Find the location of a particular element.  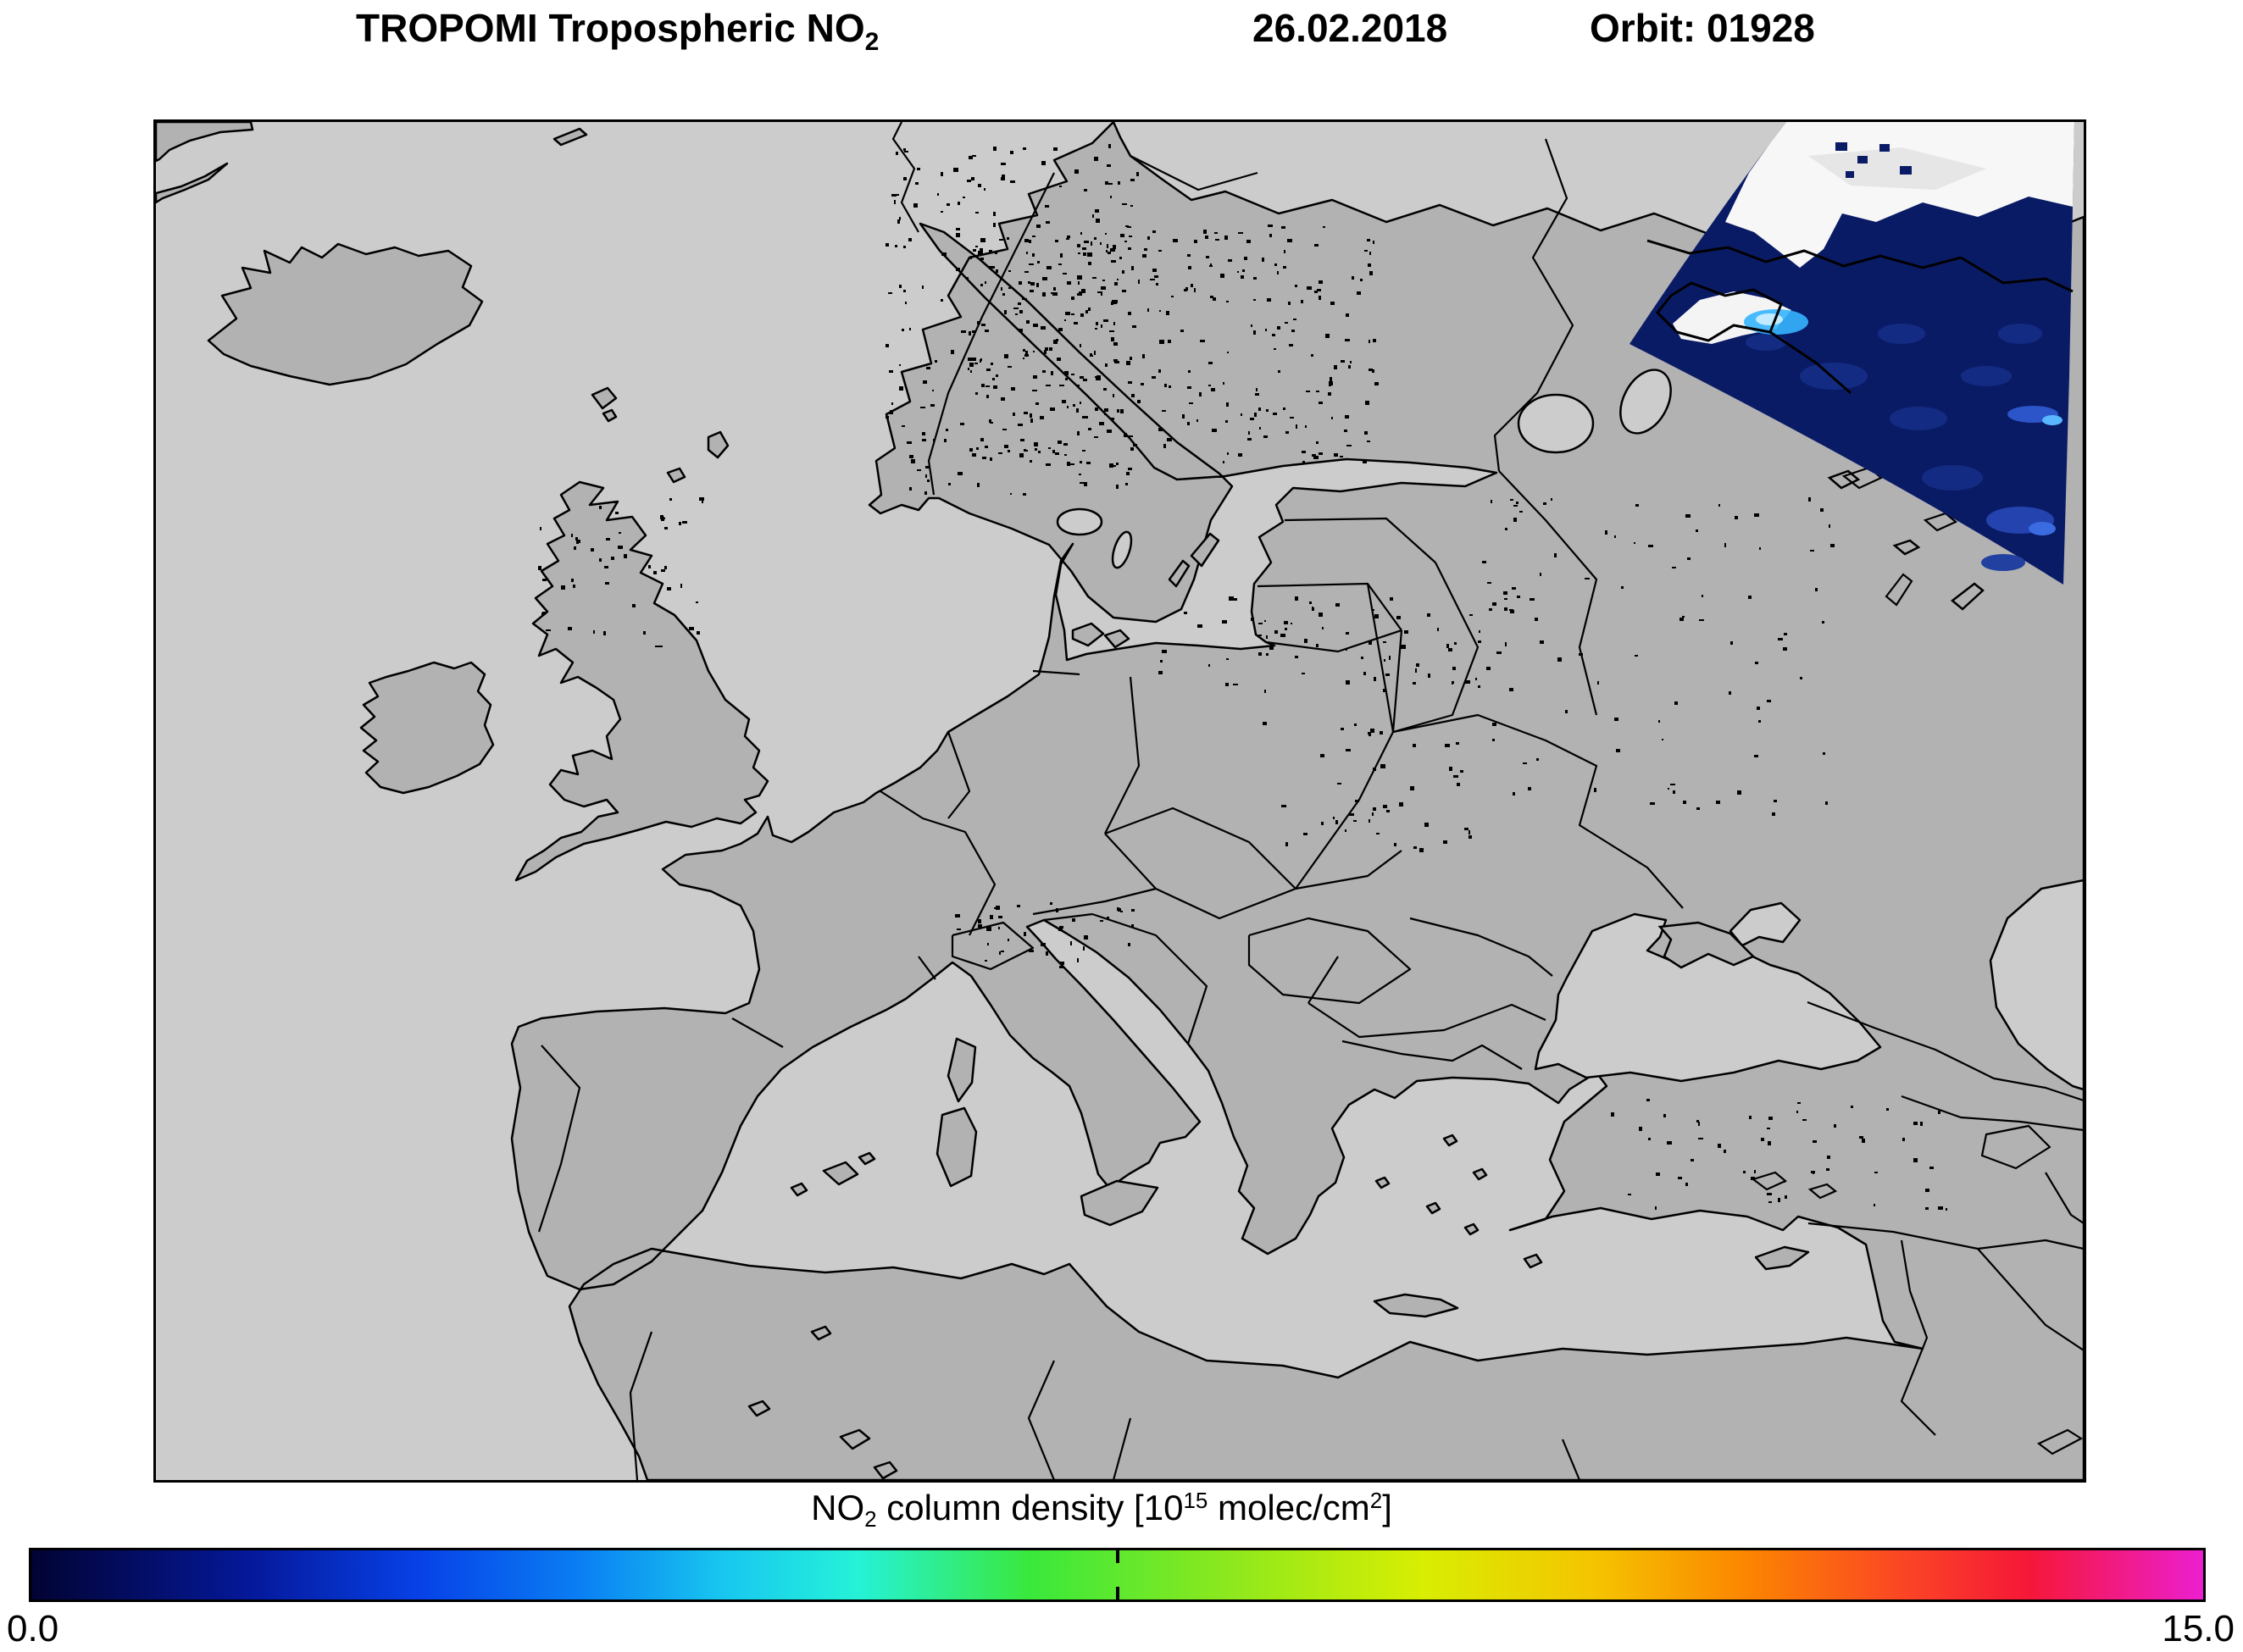

orkney-islands is located at coordinates (676, 475).